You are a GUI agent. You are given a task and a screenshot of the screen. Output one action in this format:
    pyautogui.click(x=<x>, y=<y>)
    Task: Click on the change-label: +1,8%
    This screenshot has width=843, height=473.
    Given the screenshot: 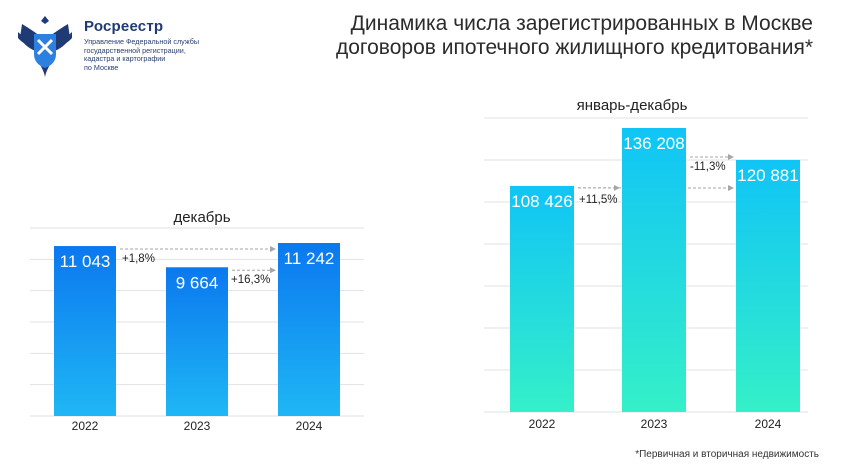 What is the action you would take?
    pyautogui.click(x=138, y=259)
    